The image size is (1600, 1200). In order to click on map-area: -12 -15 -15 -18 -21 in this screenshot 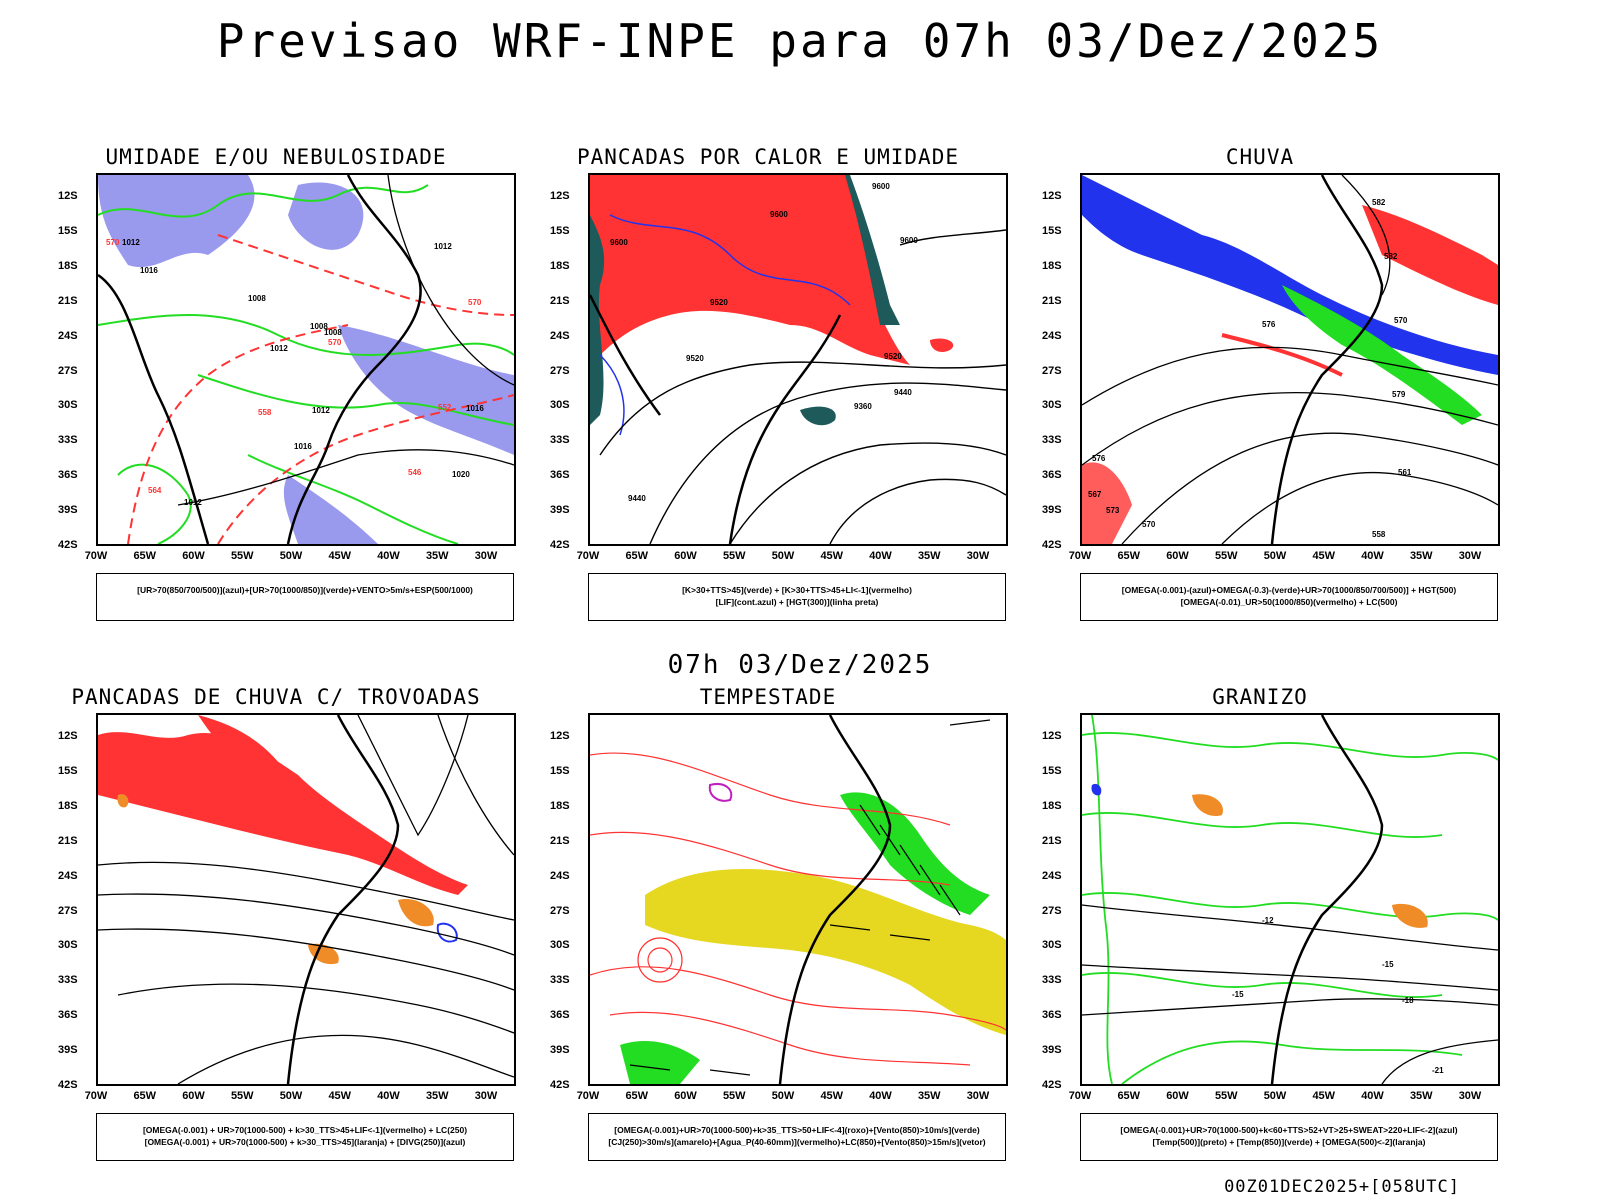, I will do `click(1290, 899)`.